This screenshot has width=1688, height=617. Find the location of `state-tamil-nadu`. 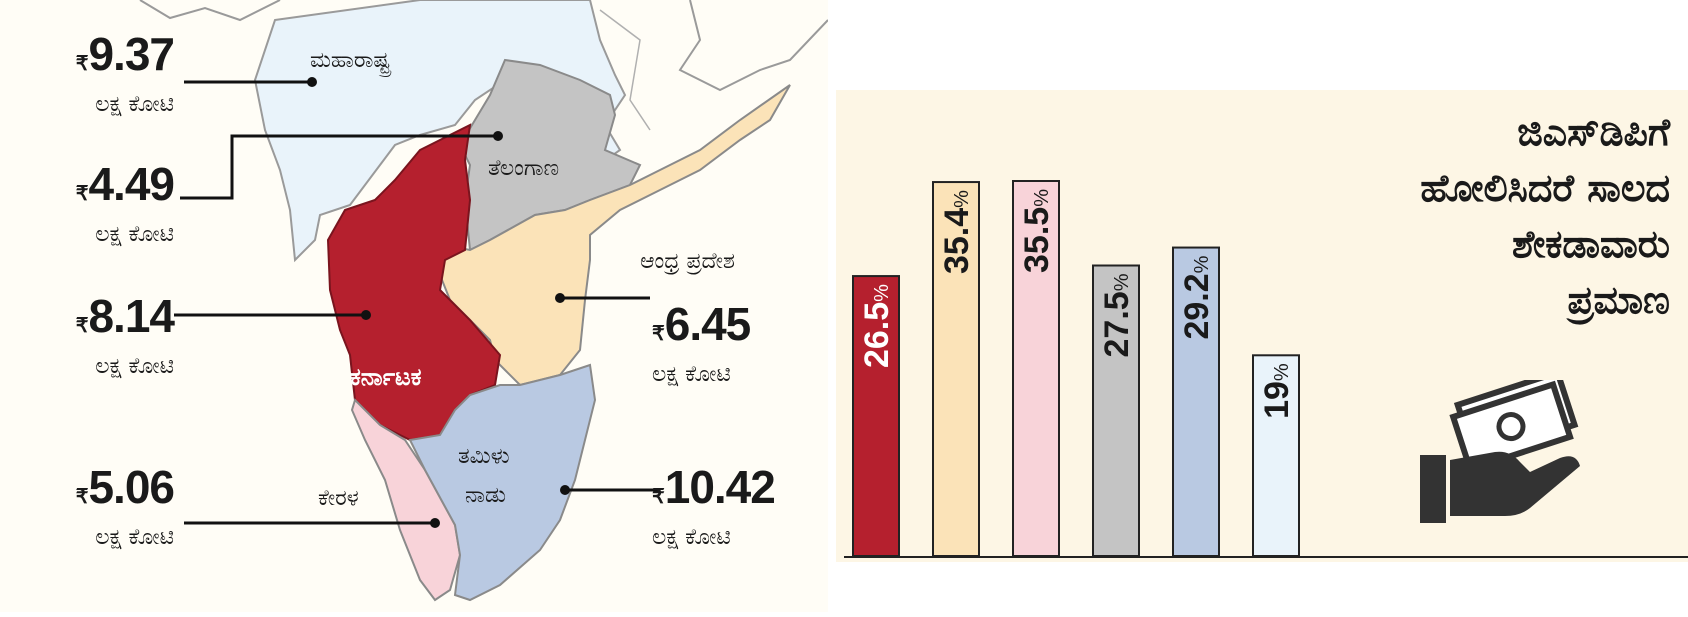

state-tamil-nadu is located at coordinates (502, 482).